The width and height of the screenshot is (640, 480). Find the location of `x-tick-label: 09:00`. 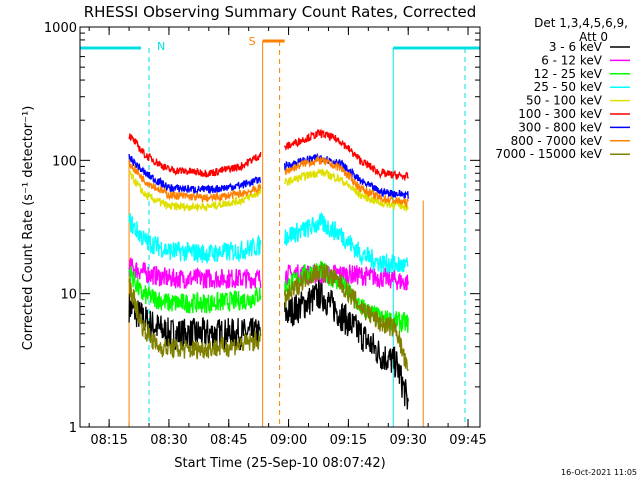

x-tick-label: 09:00 is located at coordinates (288, 440).